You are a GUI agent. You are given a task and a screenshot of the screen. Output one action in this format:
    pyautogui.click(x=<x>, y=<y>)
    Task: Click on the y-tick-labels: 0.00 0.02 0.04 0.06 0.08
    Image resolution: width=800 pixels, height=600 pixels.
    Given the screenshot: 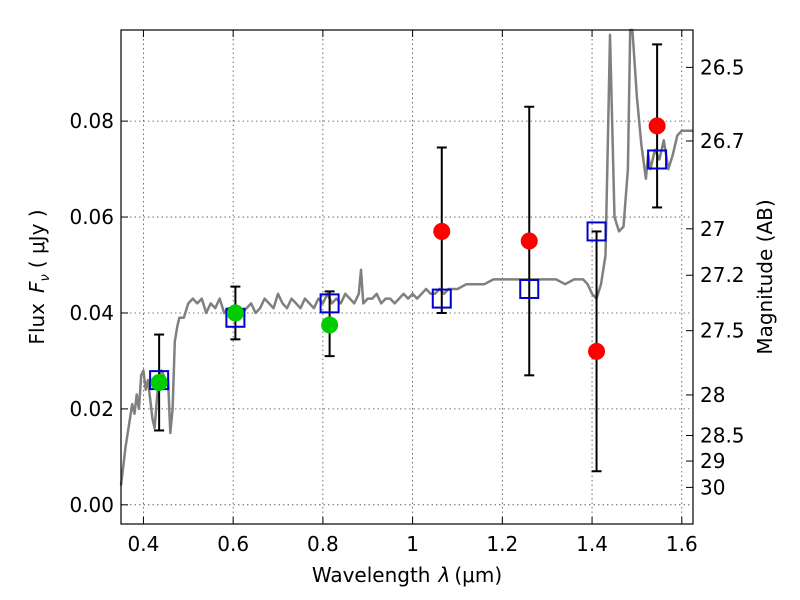 What is the action you would take?
    pyautogui.click(x=91, y=313)
    